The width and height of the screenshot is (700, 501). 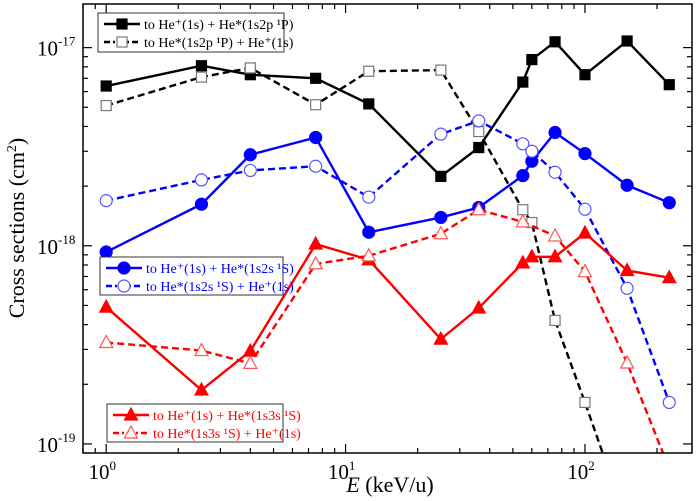 I want to click on legend-label: to He⁺(1s) + He*(1s2s ¹S), so click(x=220, y=269).